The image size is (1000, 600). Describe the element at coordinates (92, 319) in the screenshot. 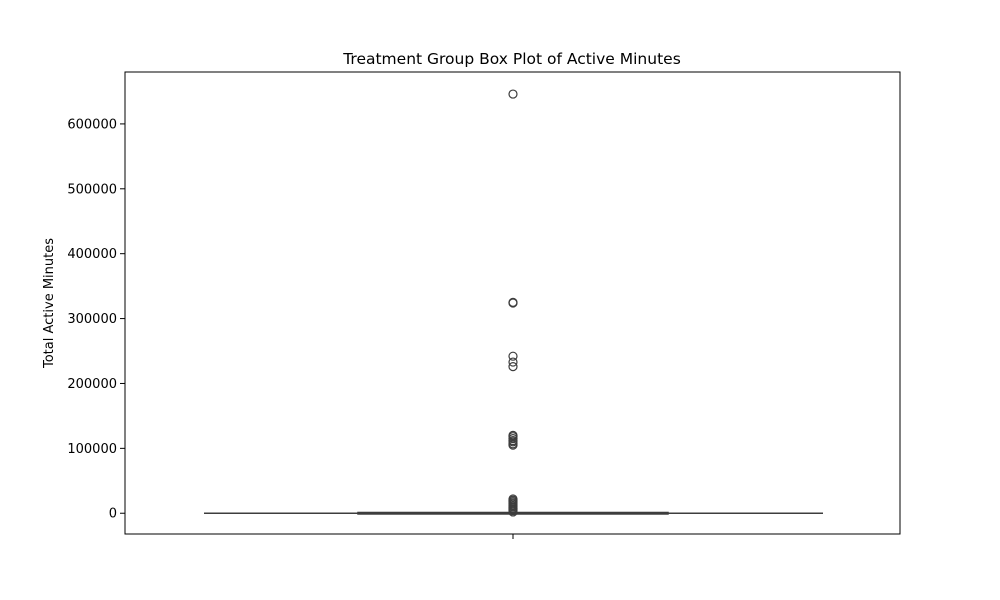

I see `y-tick-label: 300000` at that location.